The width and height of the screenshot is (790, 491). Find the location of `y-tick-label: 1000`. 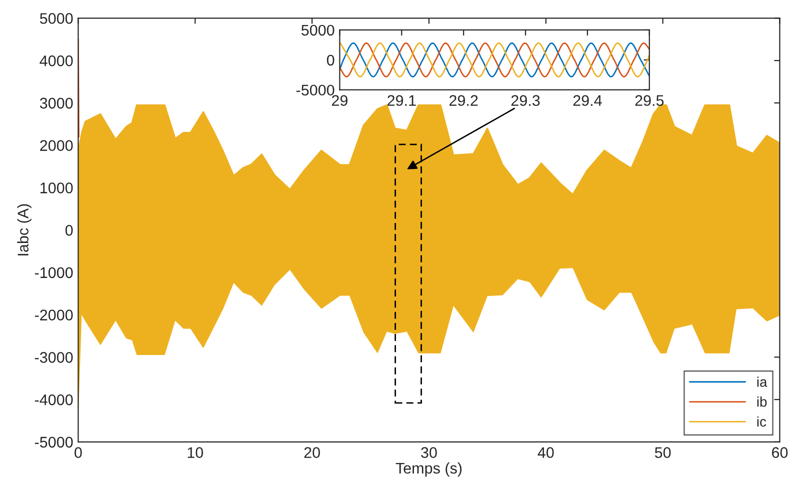

y-tick-label: 1000 is located at coordinates (56, 188).